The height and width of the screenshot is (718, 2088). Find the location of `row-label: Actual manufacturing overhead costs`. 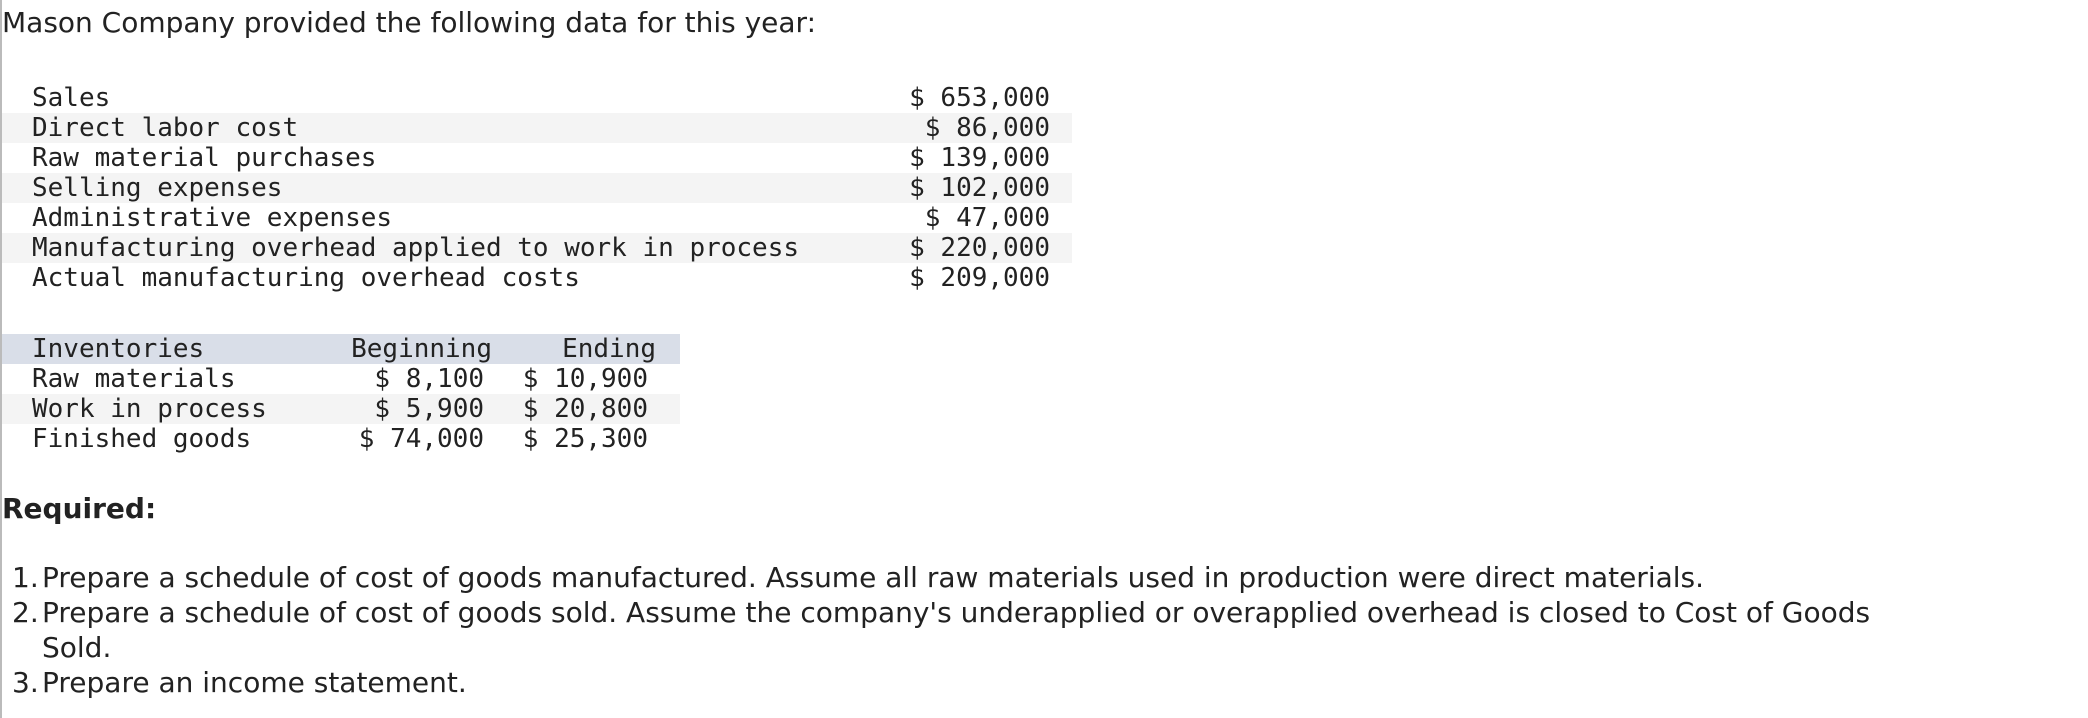

row-label: Actual manufacturing overhead costs is located at coordinates (306, 278).